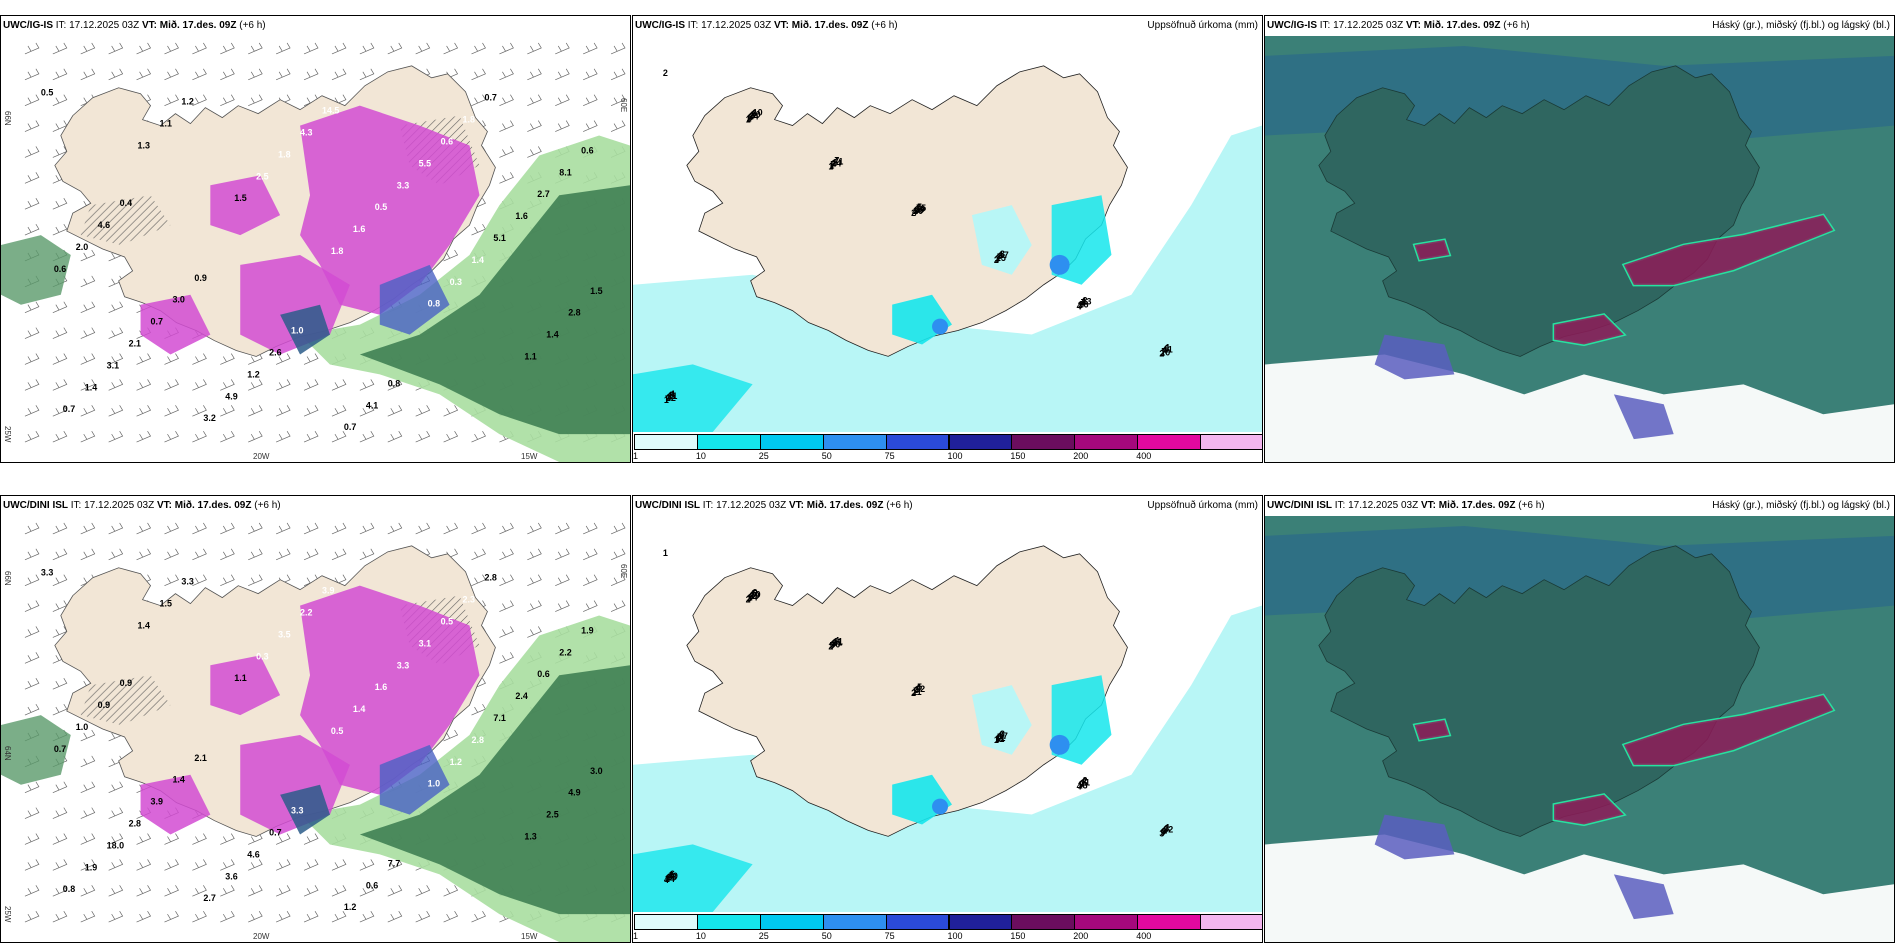 This screenshot has height=950, width=1900. I want to click on rain-value-label: 4.9, so click(574, 793).